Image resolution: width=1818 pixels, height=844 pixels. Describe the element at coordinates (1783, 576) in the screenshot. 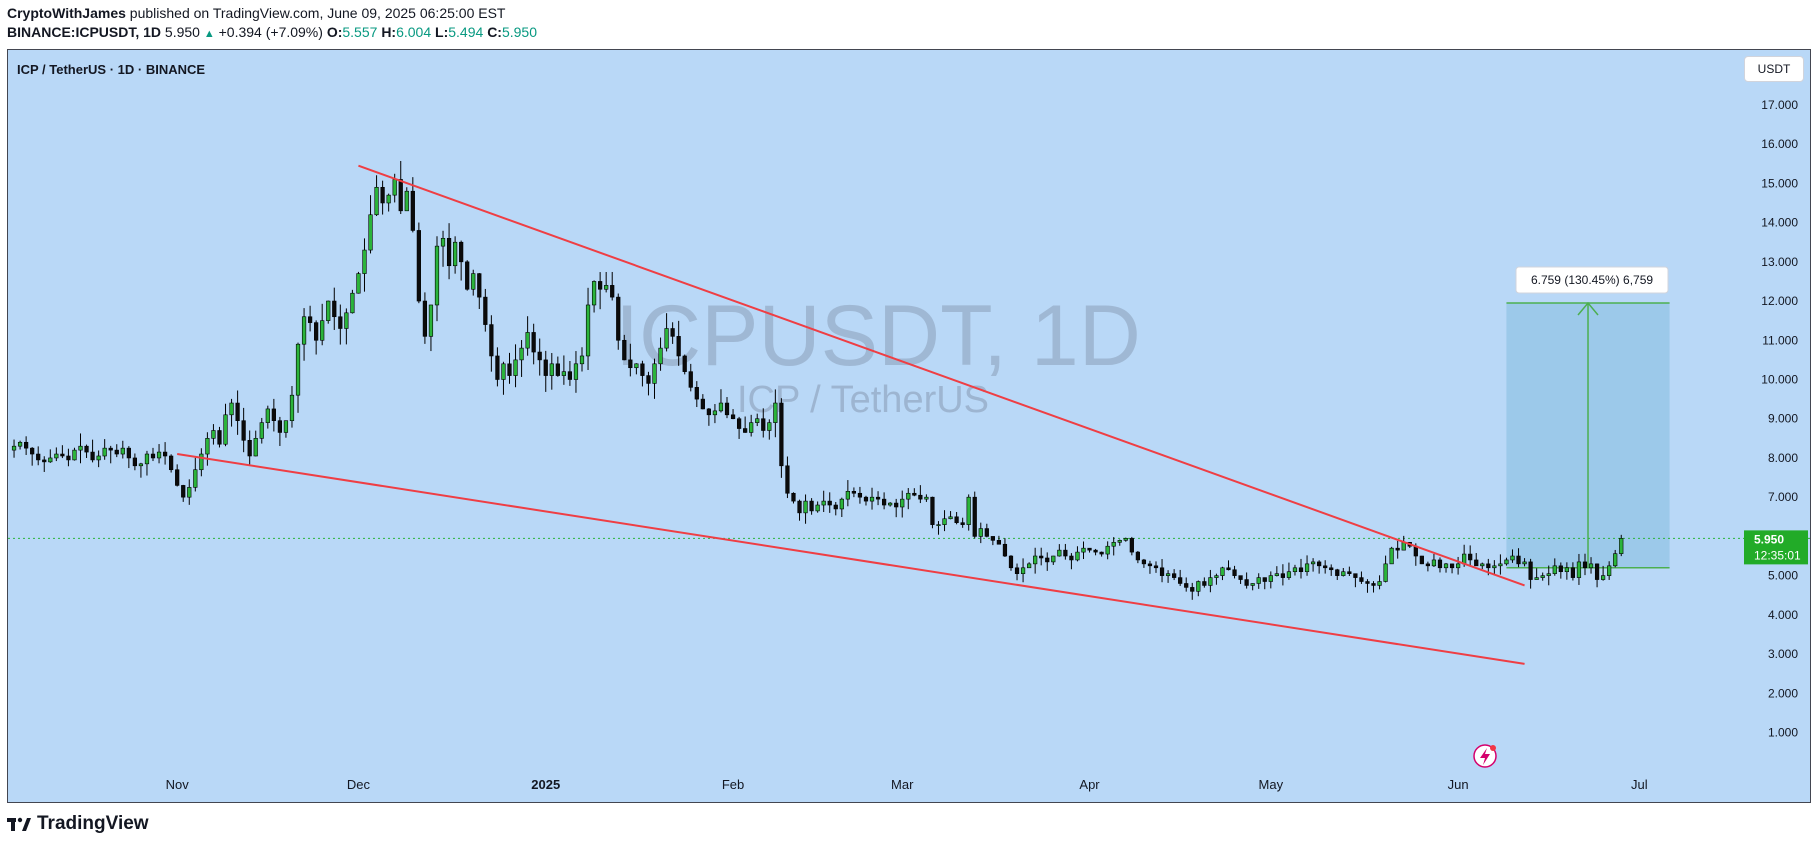

I see `y-tick-label: 5.000` at that location.